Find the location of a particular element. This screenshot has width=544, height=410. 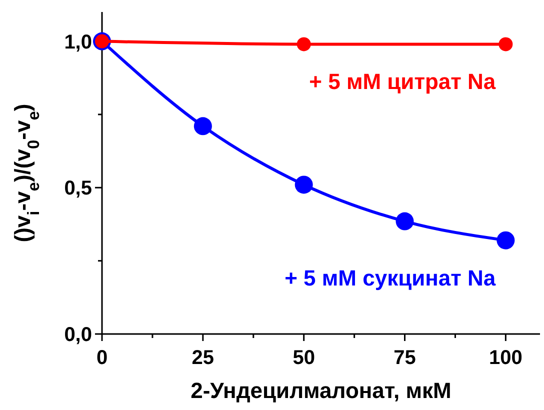

y-tick-label: 0,0 is located at coordinates (78, 335).